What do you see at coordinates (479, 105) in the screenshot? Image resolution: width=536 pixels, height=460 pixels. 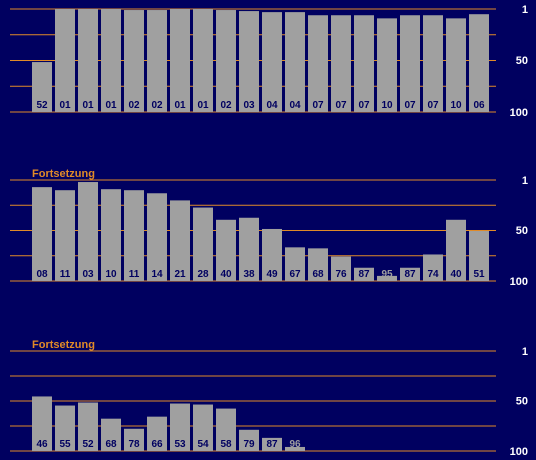 I see `bar-label: 06` at bounding box center [479, 105].